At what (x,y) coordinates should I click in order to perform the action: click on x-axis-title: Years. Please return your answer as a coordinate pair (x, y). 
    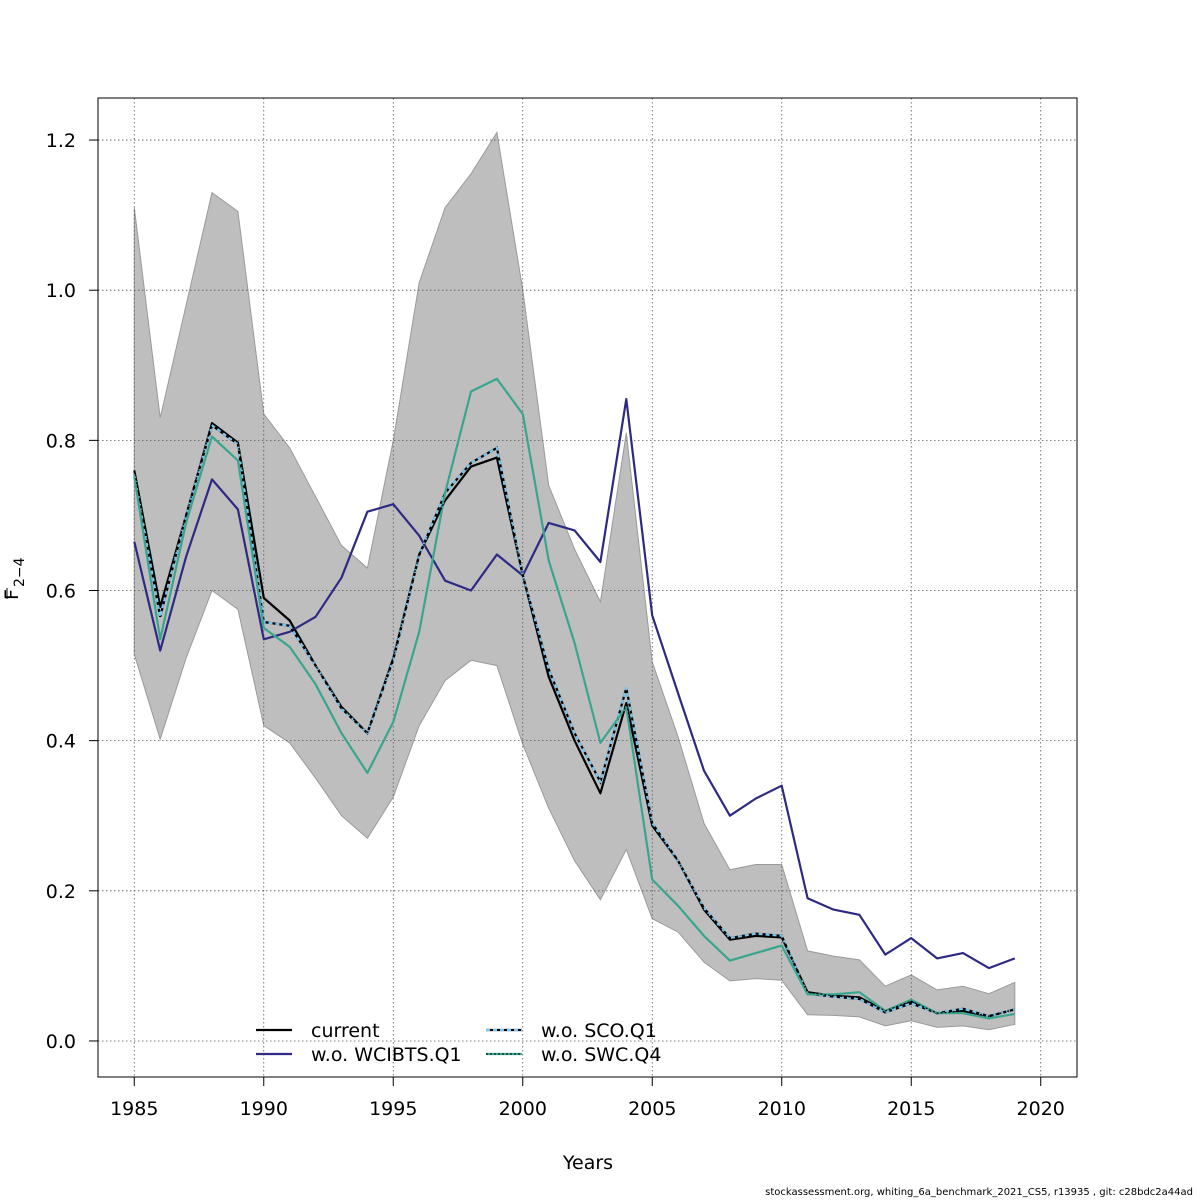
    Looking at the image, I should click on (587, 1163).